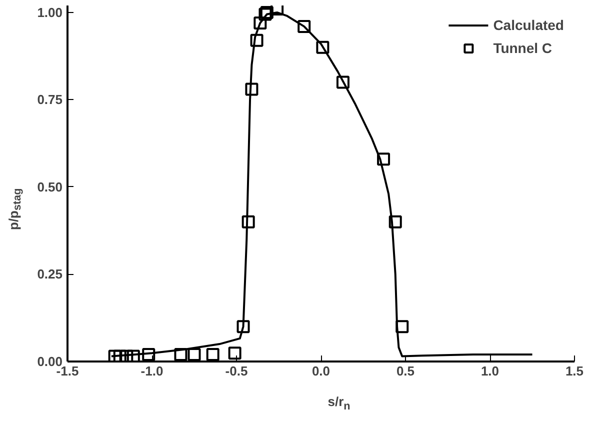 Image resolution: width=592 pixels, height=421 pixels. Describe the element at coordinates (236, 371) in the screenshot. I see `x-tick-label: -0.5` at that location.